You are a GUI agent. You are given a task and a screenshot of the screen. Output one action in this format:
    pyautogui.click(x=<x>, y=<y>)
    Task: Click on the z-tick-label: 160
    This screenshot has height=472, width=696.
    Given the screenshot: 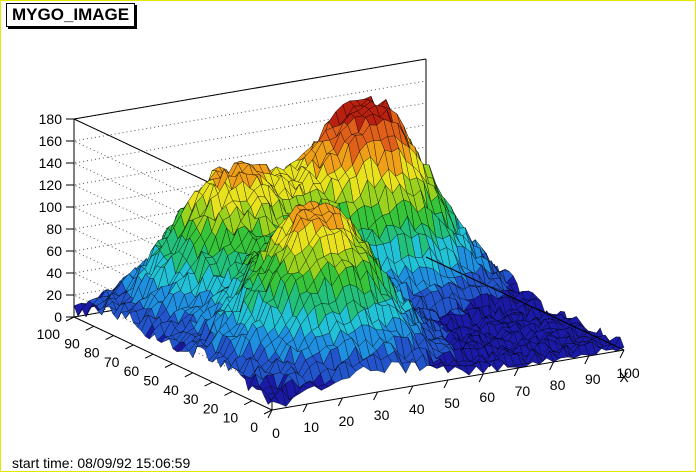 What is the action you would take?
    pyautogui.click(x=51, y=141)
    